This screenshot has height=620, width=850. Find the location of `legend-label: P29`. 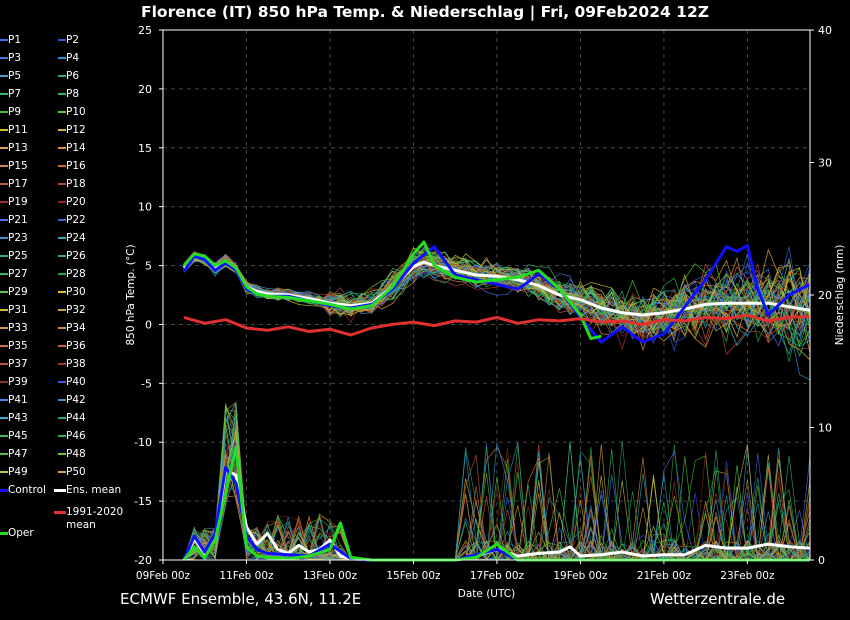

legend-label: P29 is located at coordinates (18, 292).